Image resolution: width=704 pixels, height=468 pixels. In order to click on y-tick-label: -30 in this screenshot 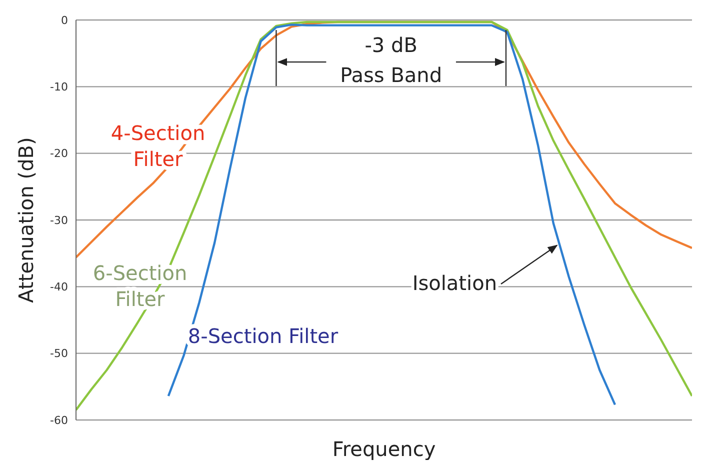, I will do `click(59, 220)`.